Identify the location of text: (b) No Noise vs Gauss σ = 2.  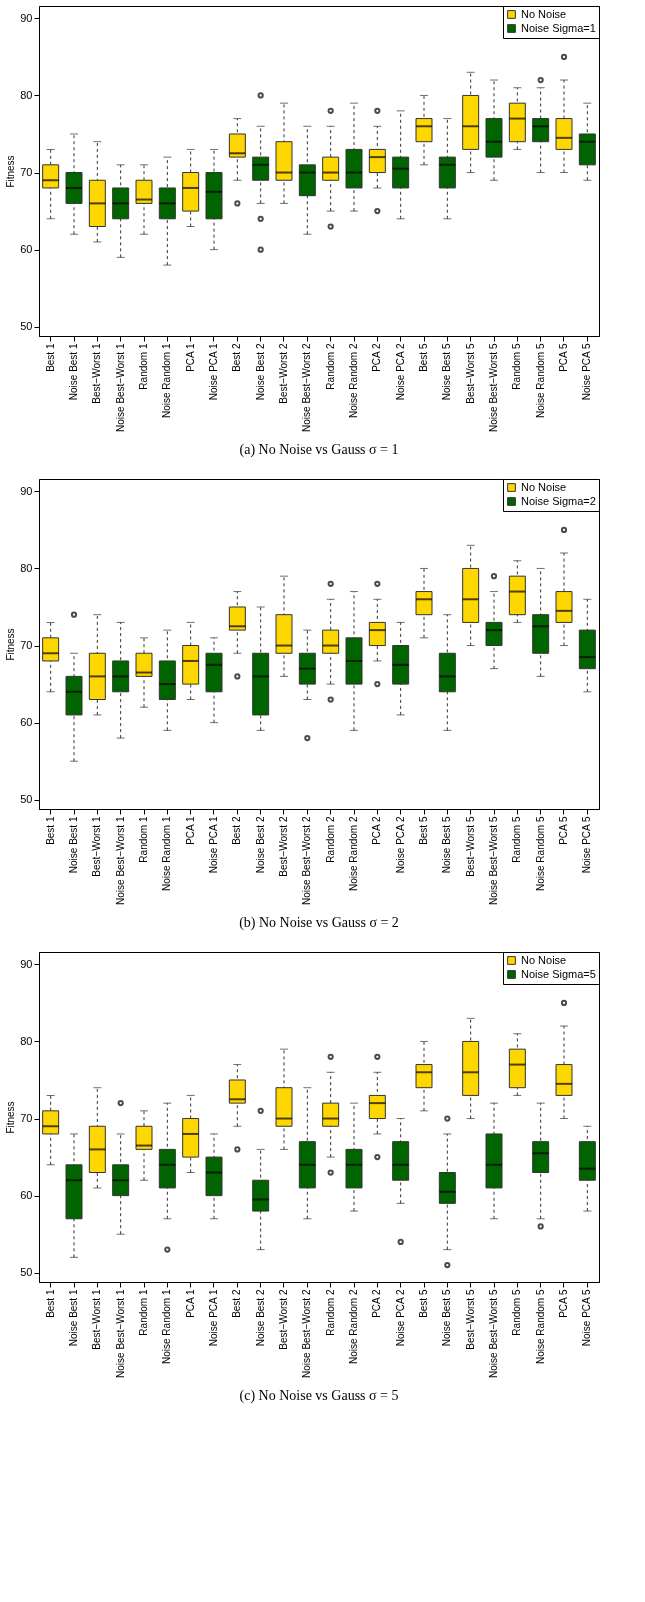
(319, 923).